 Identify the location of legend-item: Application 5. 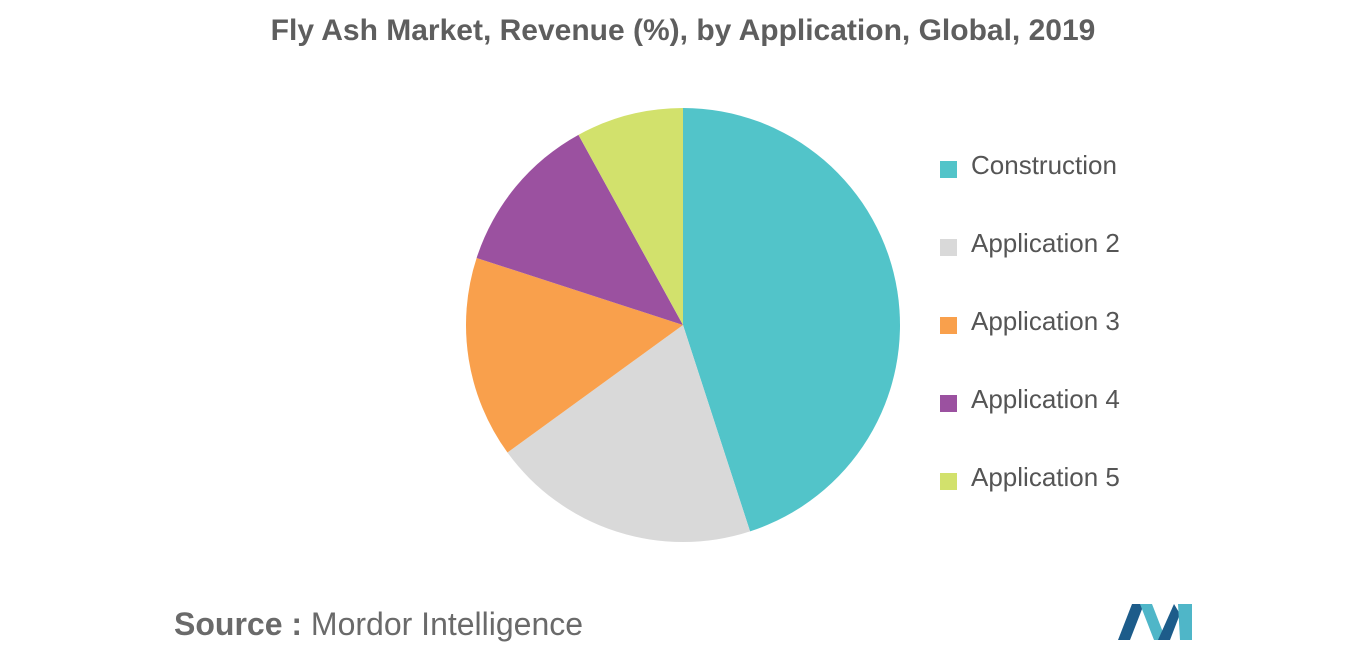
(1030, 501).